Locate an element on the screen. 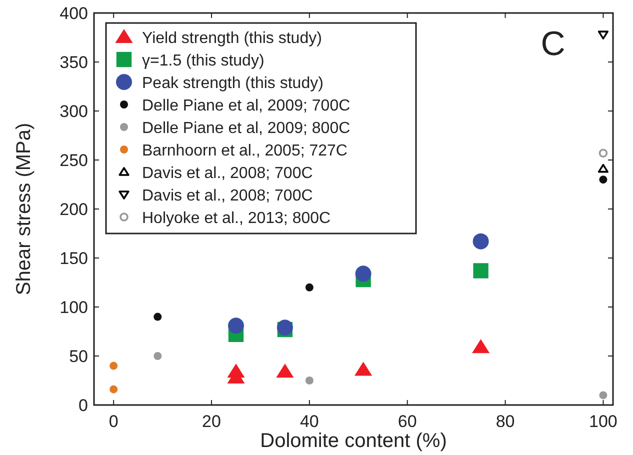  y-tick-label: 0 is located at coordinates (83, 405).